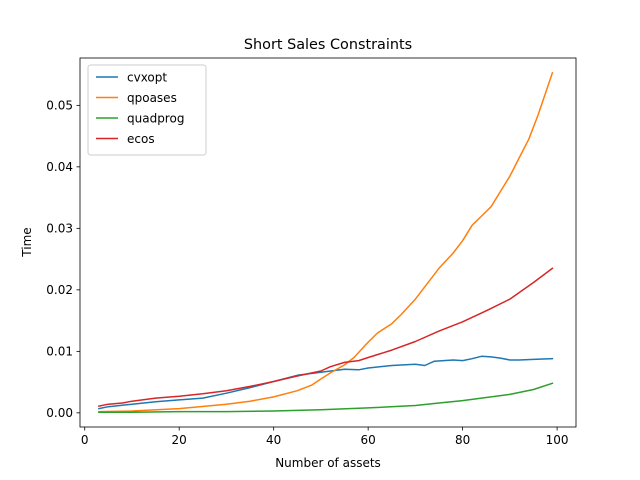 The image size is (640, 480). I want to click on x-tick-label: 80, so click(462, 440).